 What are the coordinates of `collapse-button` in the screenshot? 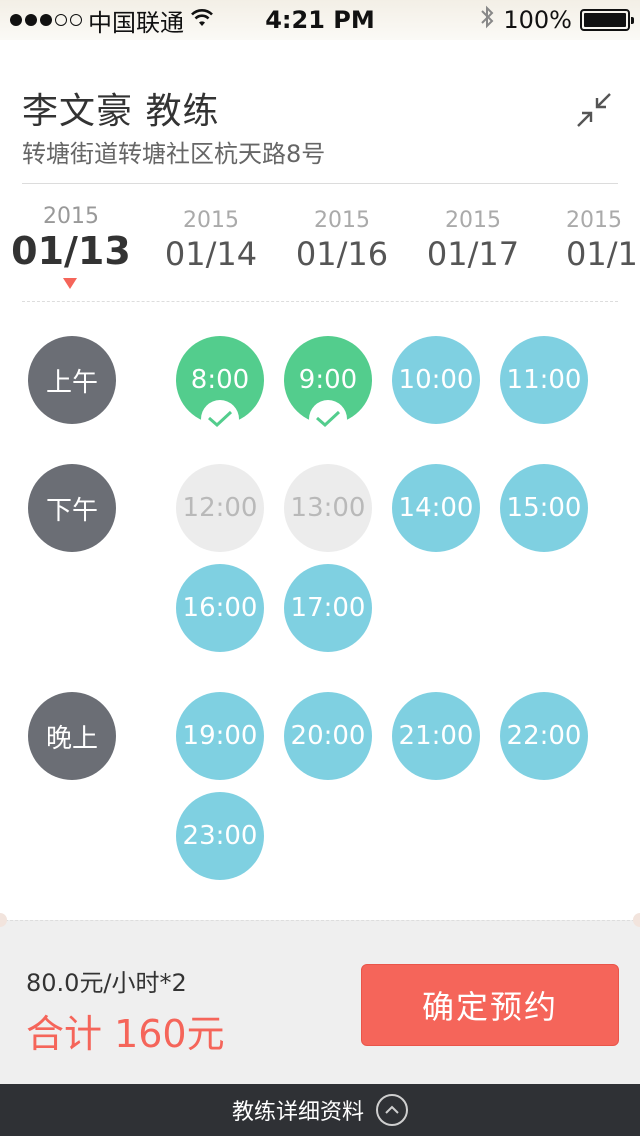 It's located at (594, 110).